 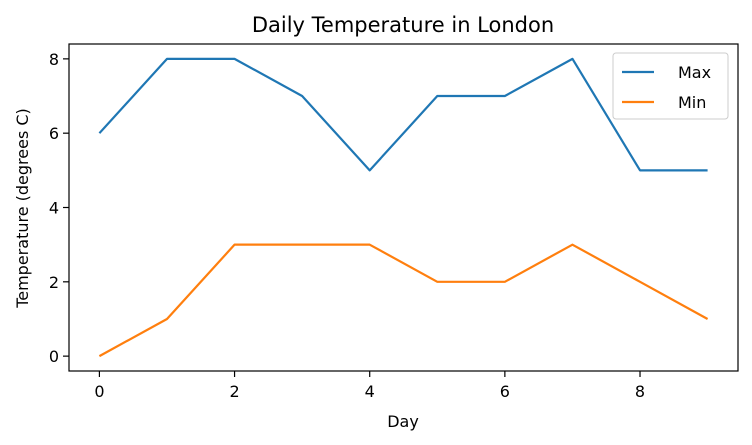 What do you see at coordinates (54, 208) in the screenshot?
I see `y-tick-label: 4` at bounding box center [54, 208].